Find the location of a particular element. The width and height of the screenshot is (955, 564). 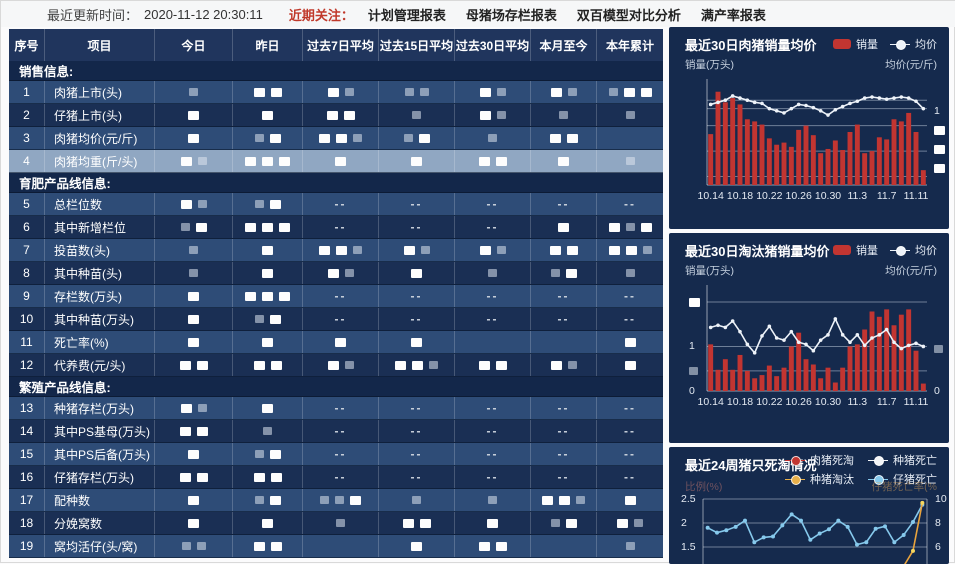

column-header-1: 序号 is located at coordinates (27, 45).